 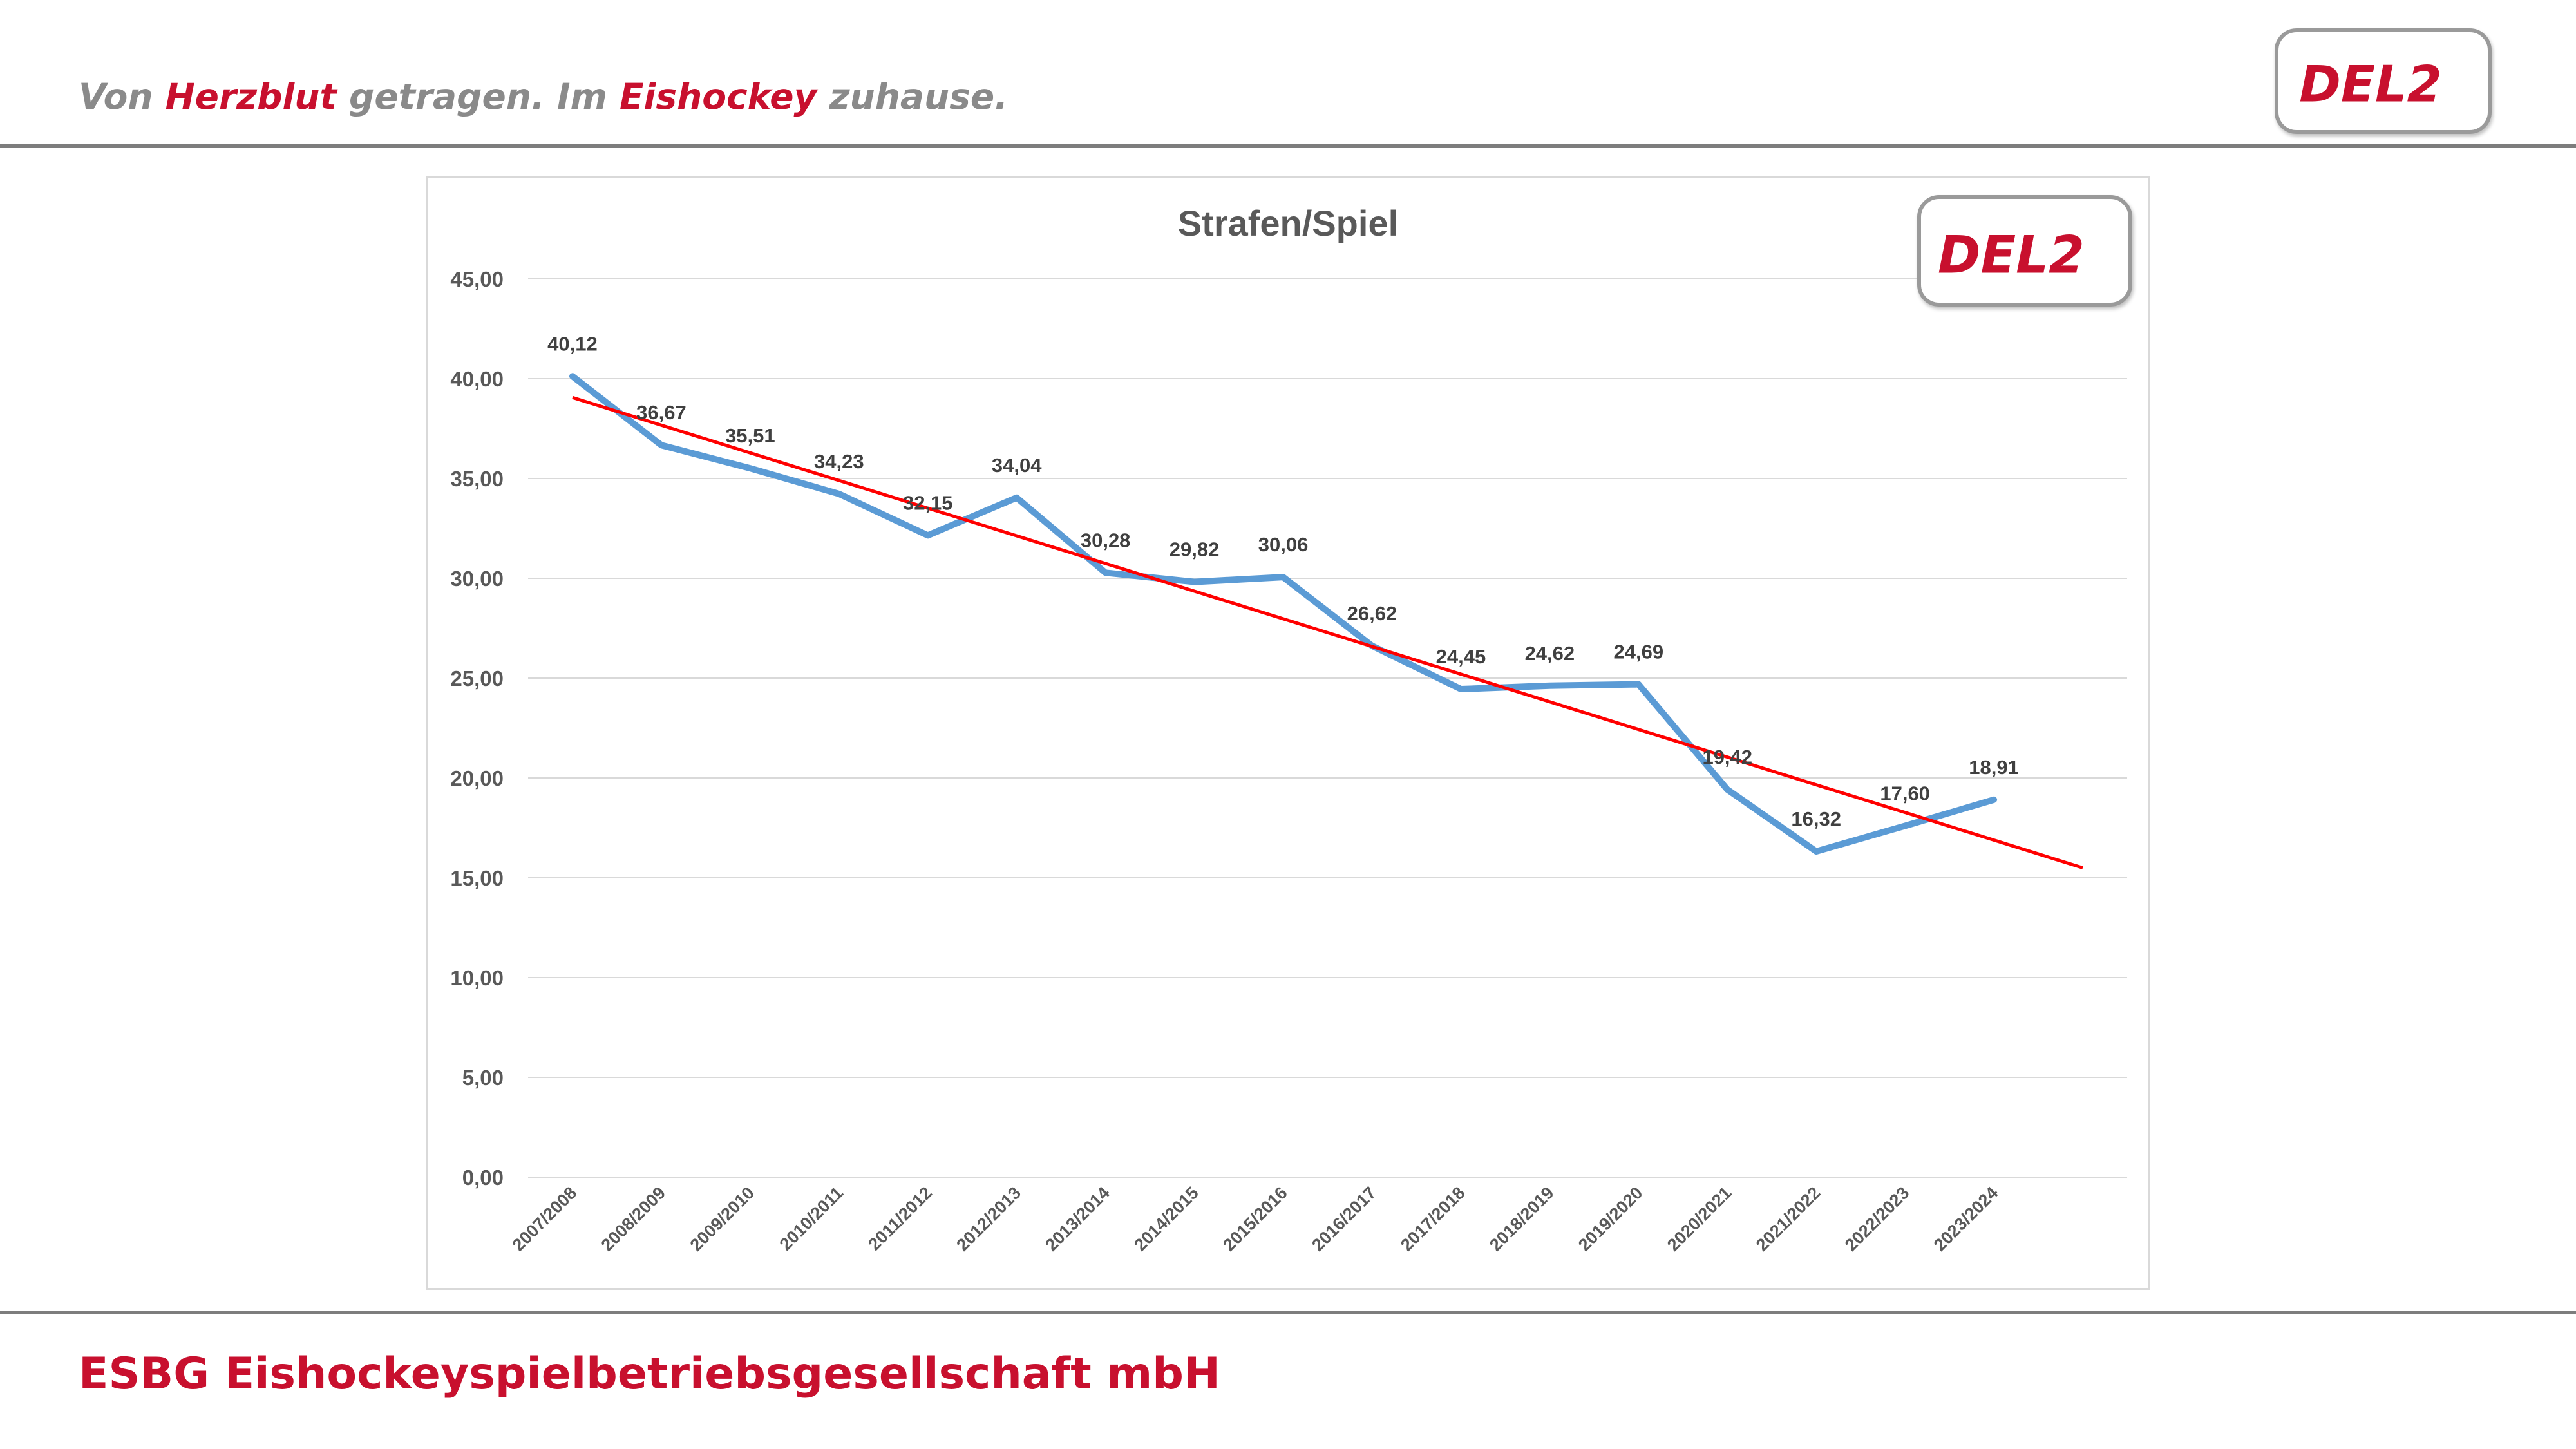 What do you see at coordinates (718, 96) in the screenshot?
I see `slogan-highlight-eishockey: Eishockey` at bounding box center [718, 96].